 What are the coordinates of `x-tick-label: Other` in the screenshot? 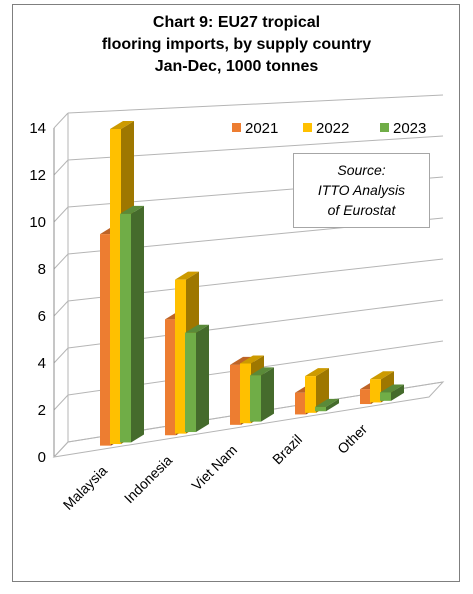 It's located at (352, 439).